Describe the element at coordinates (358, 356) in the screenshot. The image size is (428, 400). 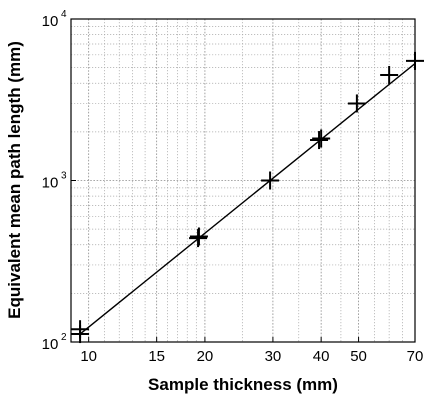
I see `x-tick-label: 50` at that location.